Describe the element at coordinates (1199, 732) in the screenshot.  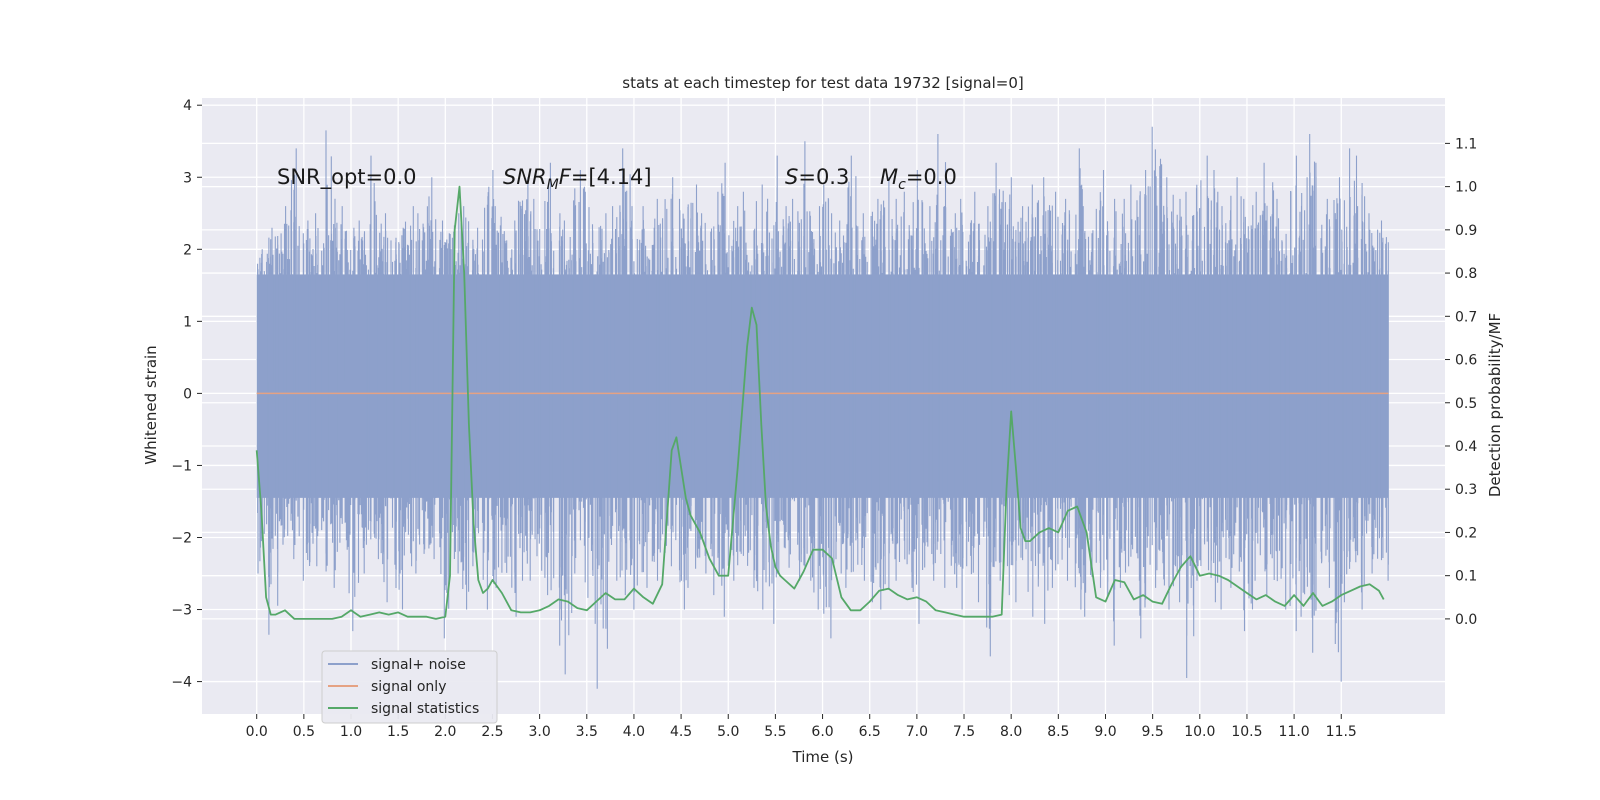
I see `x-tick-label: 10.0` at that location.